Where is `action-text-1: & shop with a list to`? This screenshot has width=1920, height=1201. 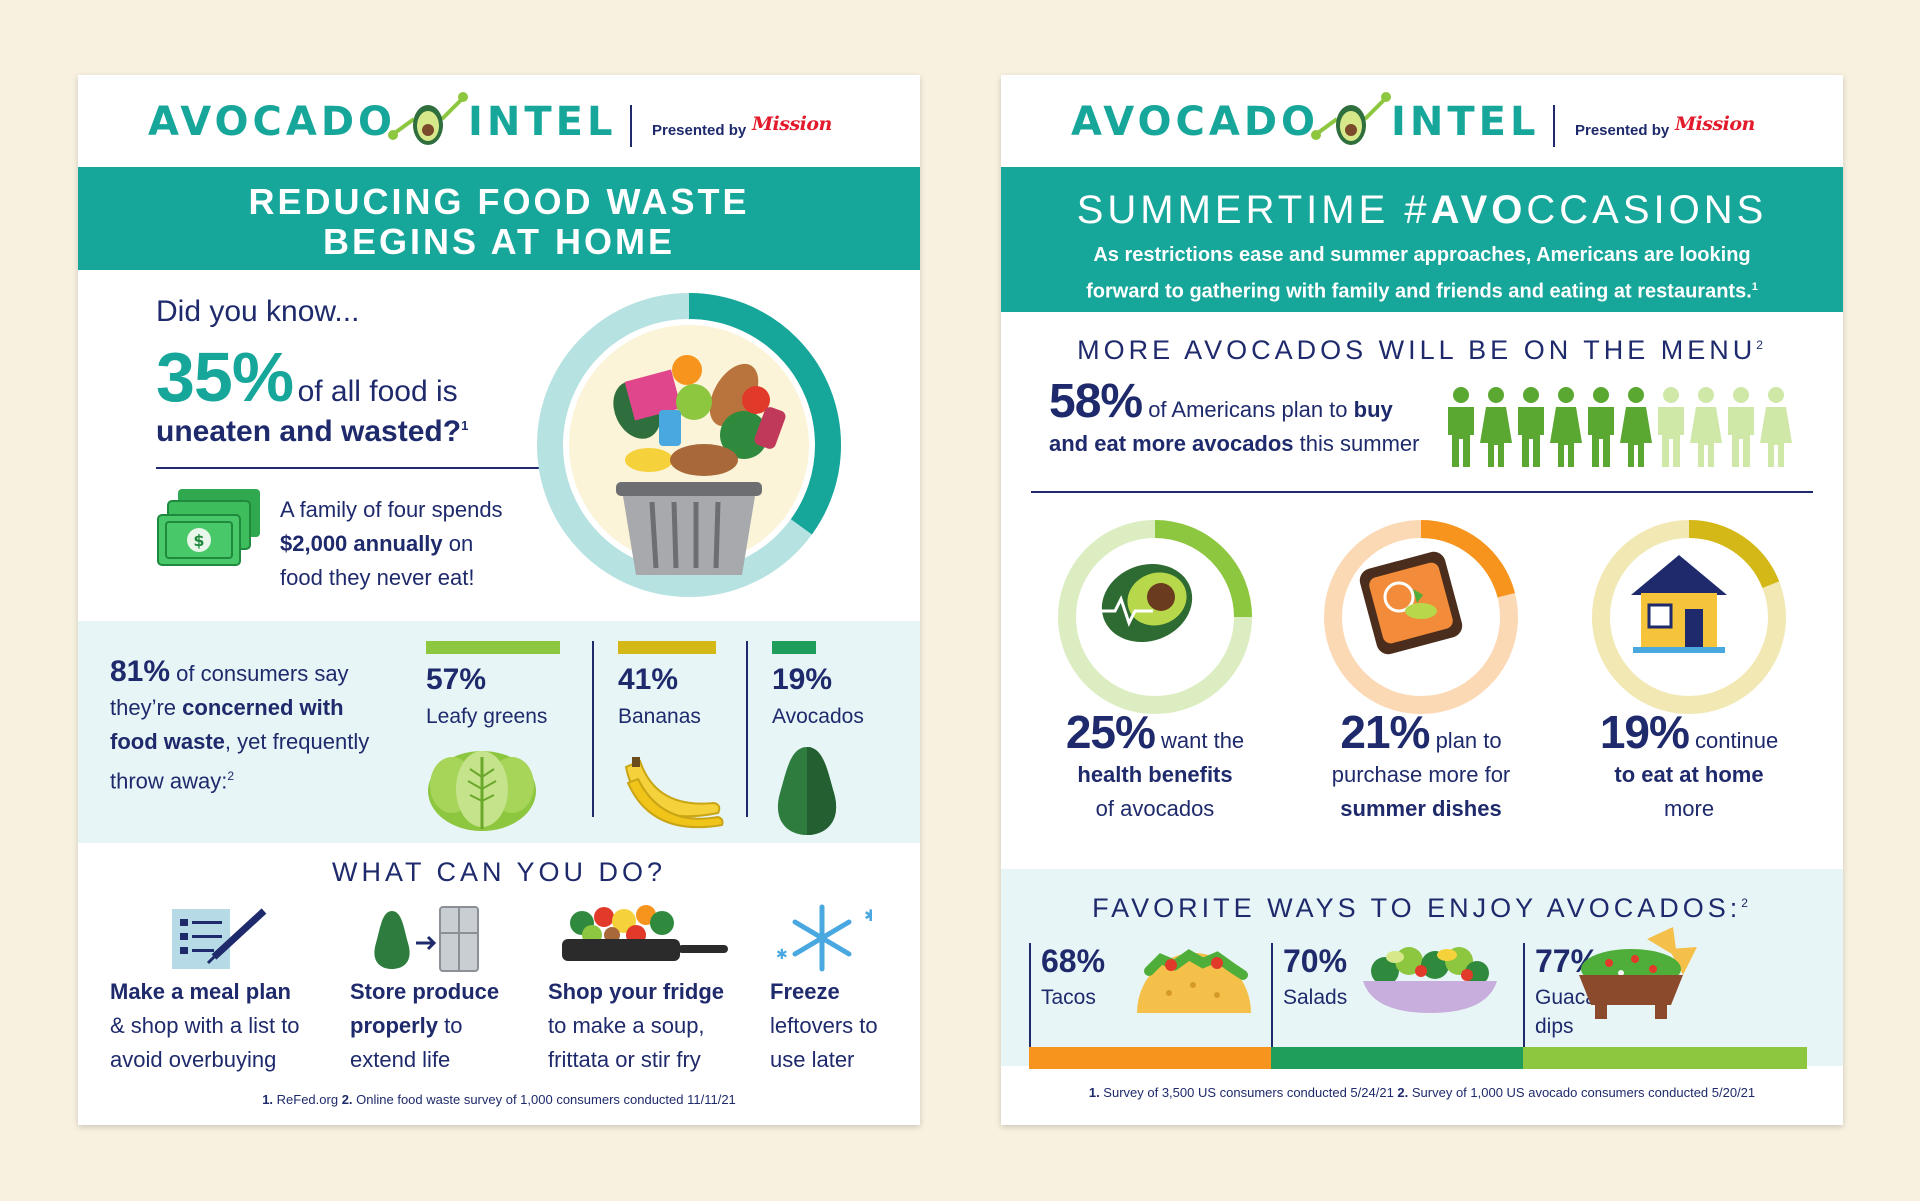 action-text-1: & shop with a list to is located at coordinates (205, 1025).